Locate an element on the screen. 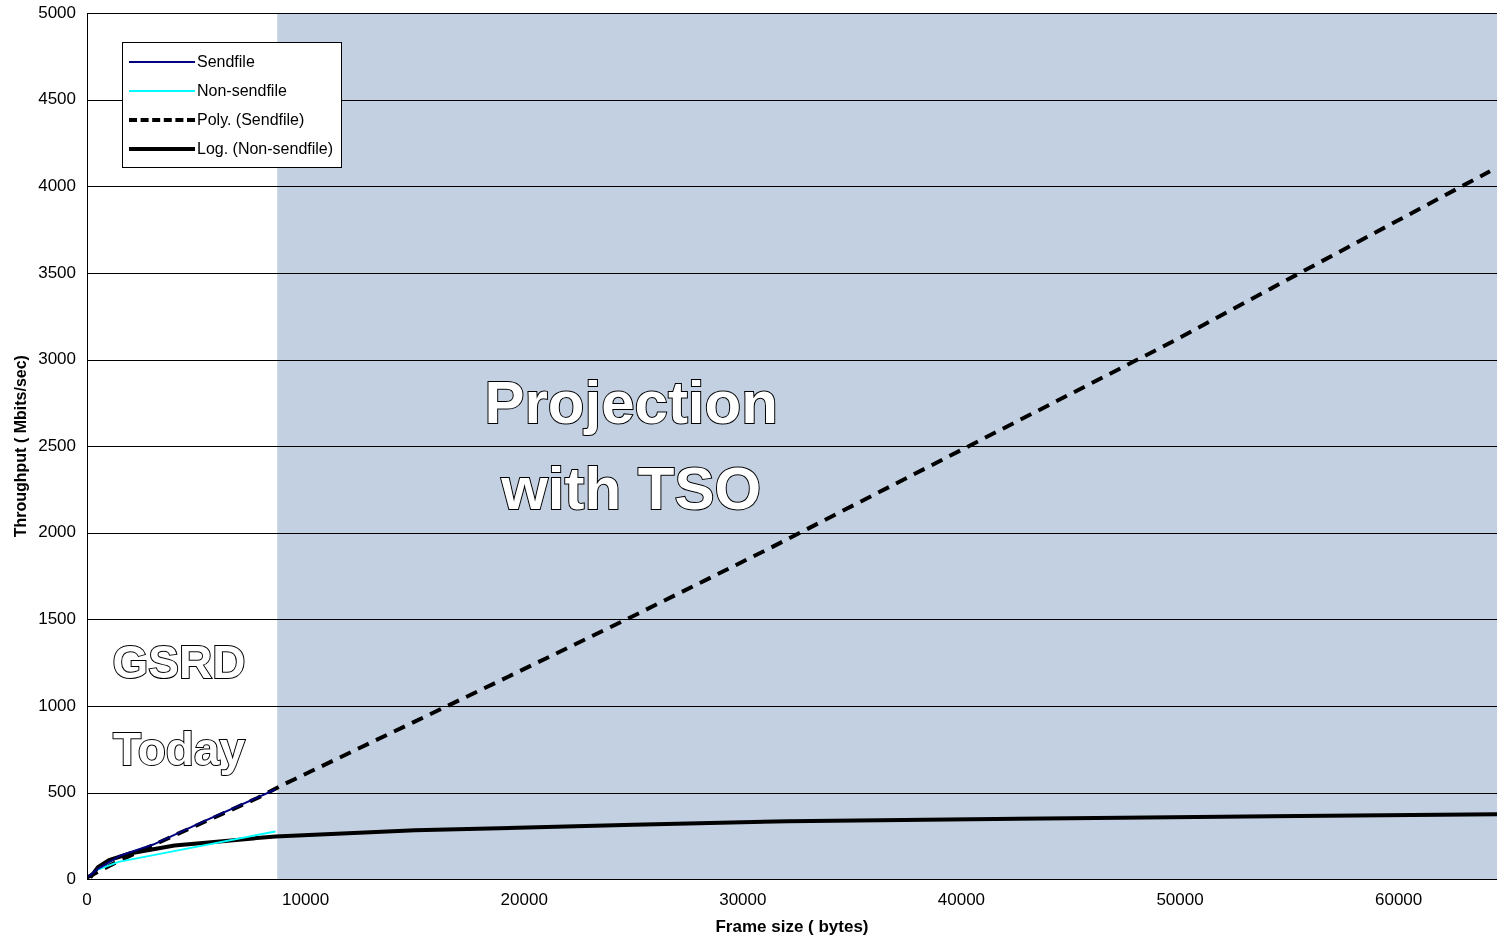  y-tick-label: 2000 is located at coordinates (57, 532).